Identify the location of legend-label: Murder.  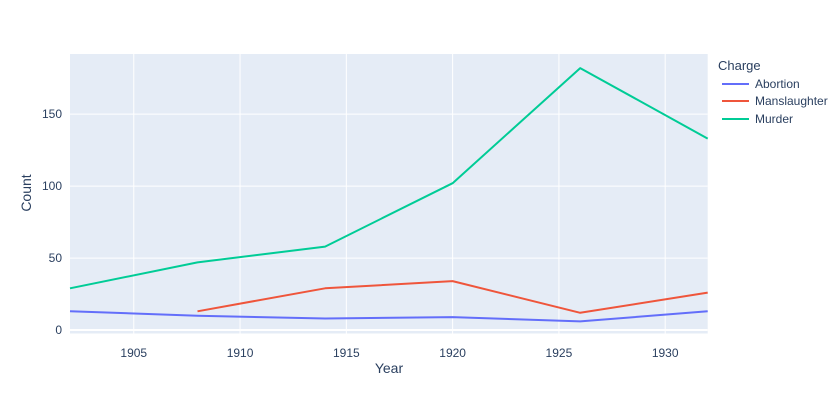
(774, 118).